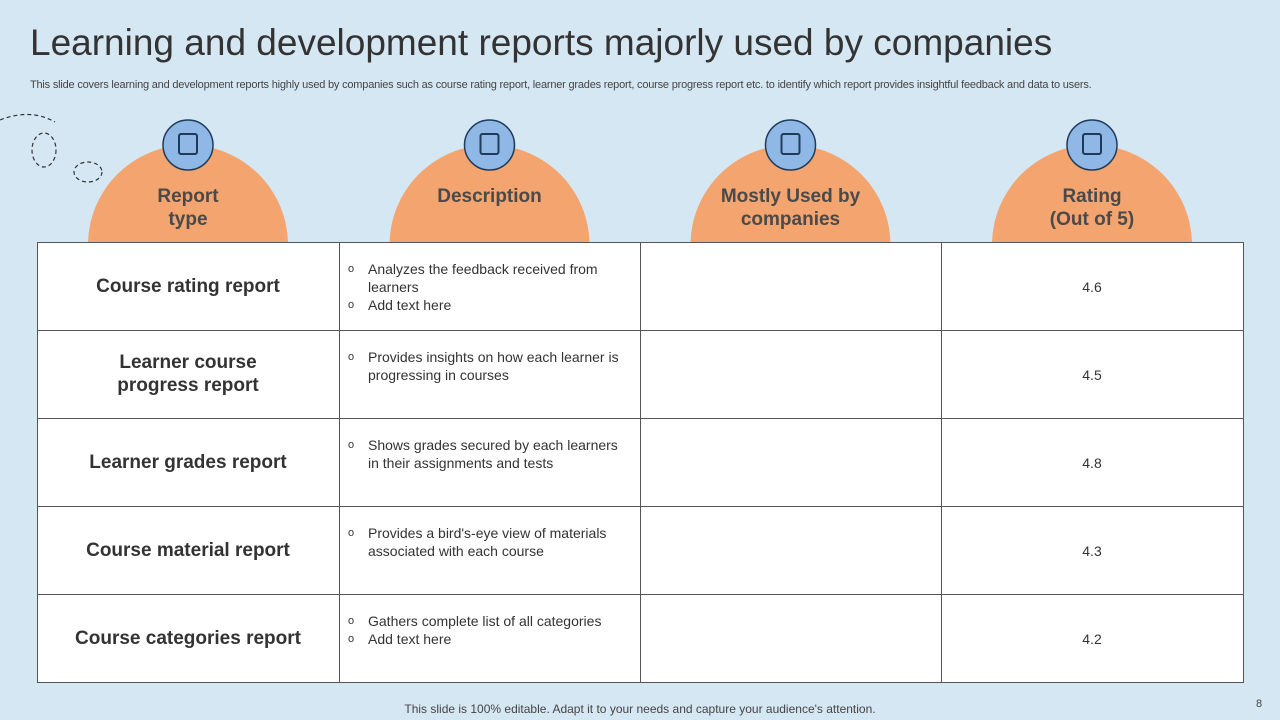 This screenshot has height=720, width=1280. I want to click on row-name-text: Course material report, so click(188, 550).